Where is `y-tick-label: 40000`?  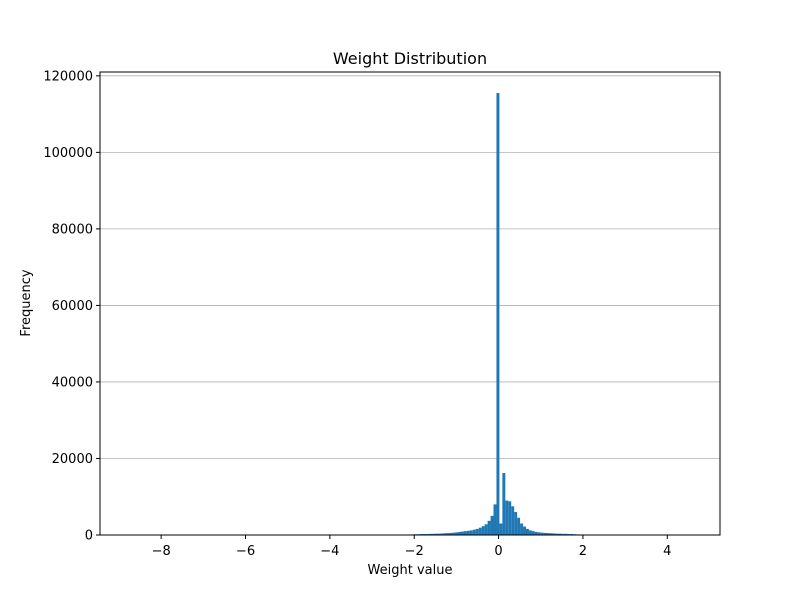 y-tick-label: 40000 is located at coordinates (72, 382).